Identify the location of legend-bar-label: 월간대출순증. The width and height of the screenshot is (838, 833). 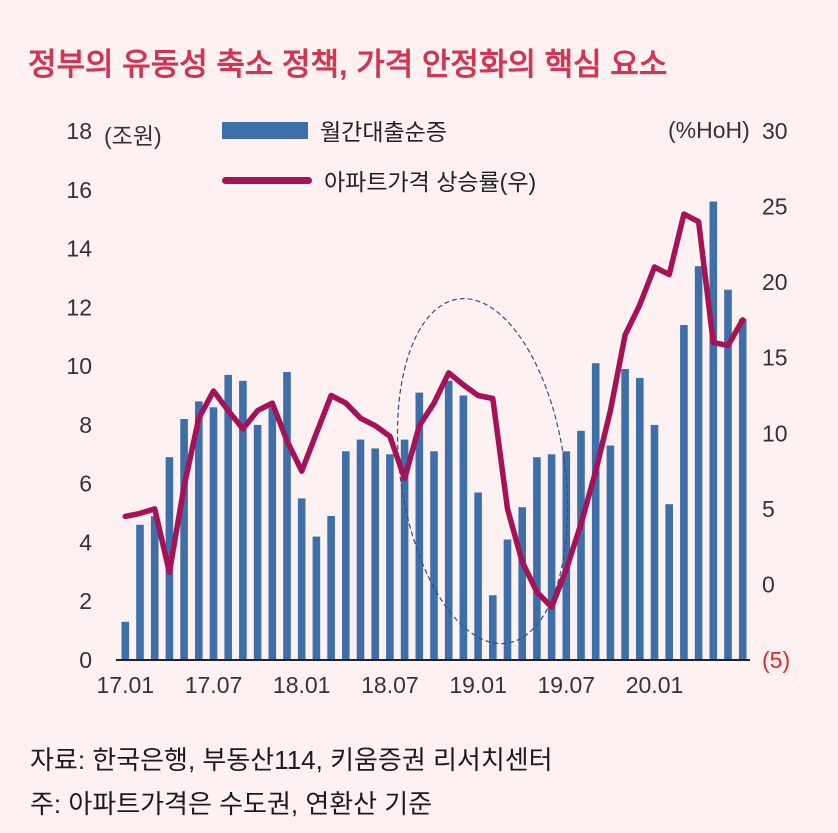
(383, 132).